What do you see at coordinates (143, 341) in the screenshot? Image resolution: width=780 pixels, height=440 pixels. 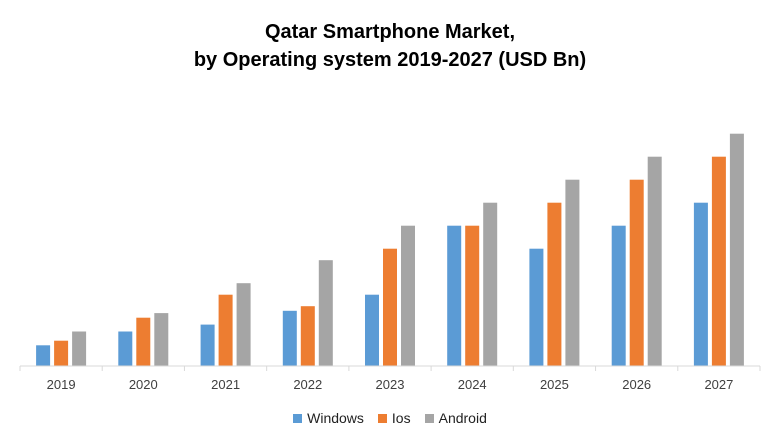 I see `bar-ios-2020` at bounding box center [143, 341].